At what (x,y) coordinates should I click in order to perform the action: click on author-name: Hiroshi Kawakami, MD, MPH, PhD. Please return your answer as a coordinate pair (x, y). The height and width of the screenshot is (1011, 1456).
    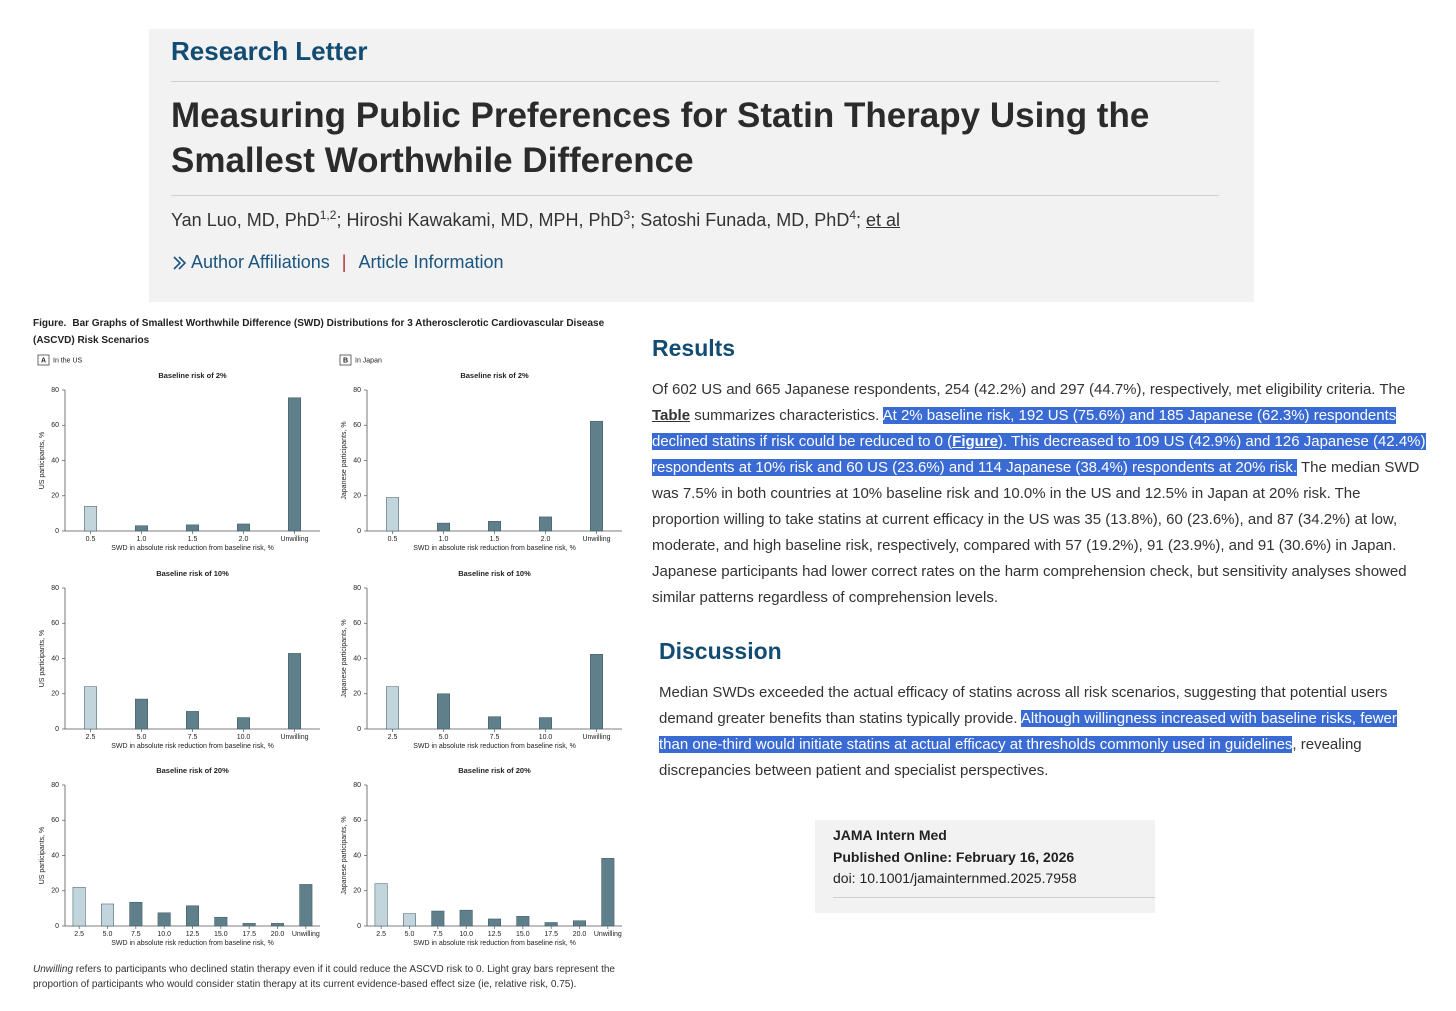
    Looking at the image, I should click on (485, 220).